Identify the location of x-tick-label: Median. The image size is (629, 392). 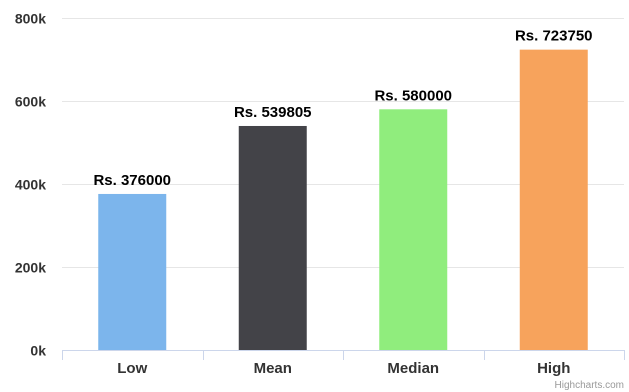
(413, 368).